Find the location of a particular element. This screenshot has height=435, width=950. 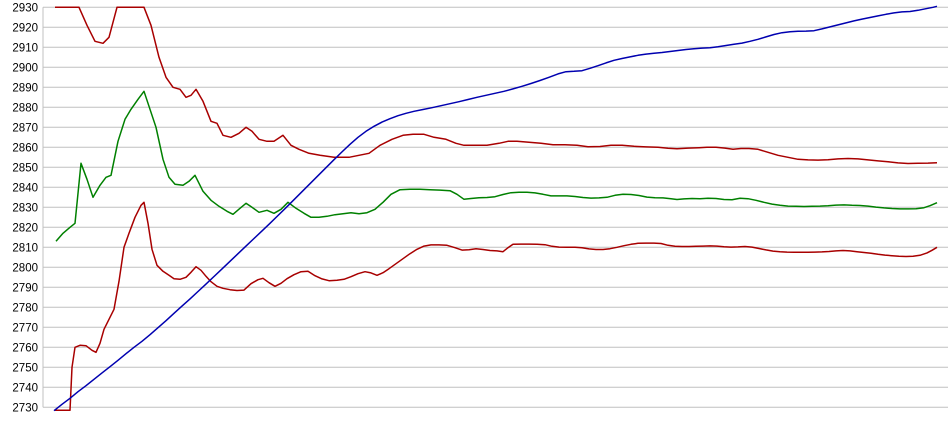

y-axis-tick-label: 2760 is located at coordinates (25, 348).